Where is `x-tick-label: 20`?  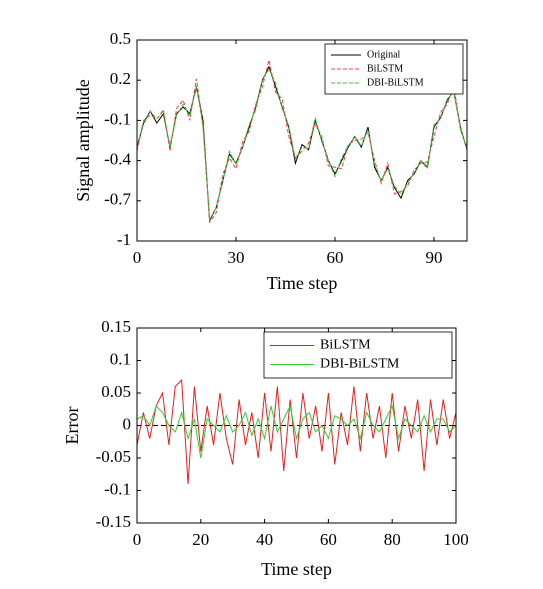
x-tick-label: 20 is located at coordinates (200, 539).